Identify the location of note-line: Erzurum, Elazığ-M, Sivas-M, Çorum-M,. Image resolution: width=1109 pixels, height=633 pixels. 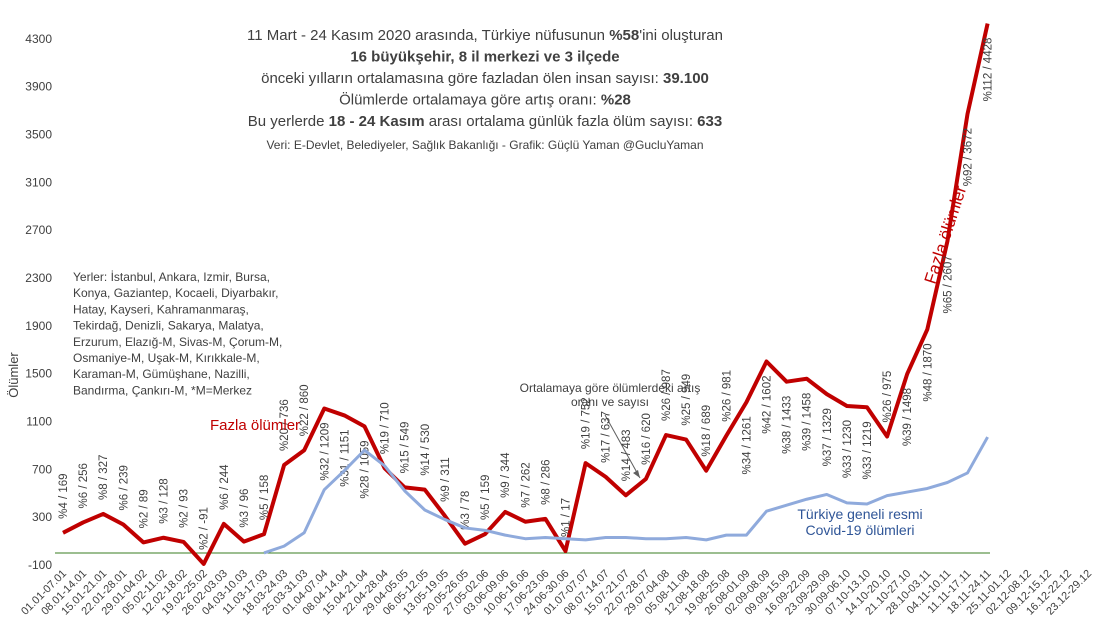
(177, 342).